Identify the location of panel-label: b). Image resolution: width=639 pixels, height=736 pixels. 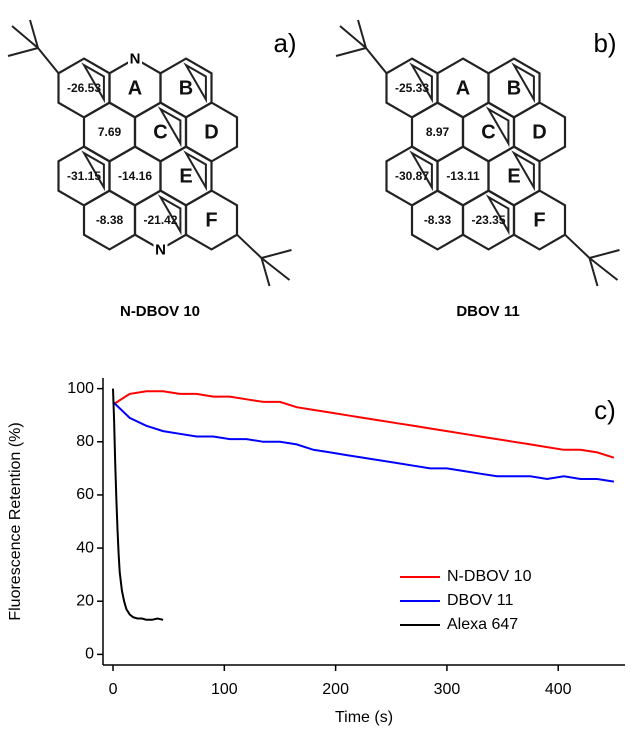
(604, 43).